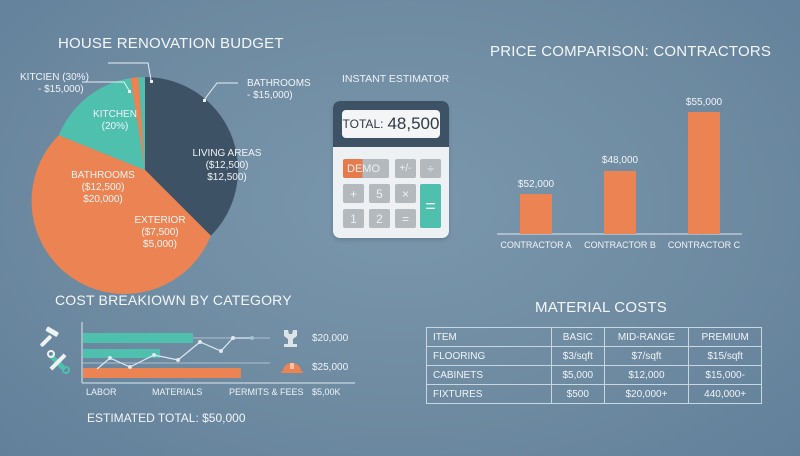  I want to click on bar-value-b: $48,000, so click(620, 160).